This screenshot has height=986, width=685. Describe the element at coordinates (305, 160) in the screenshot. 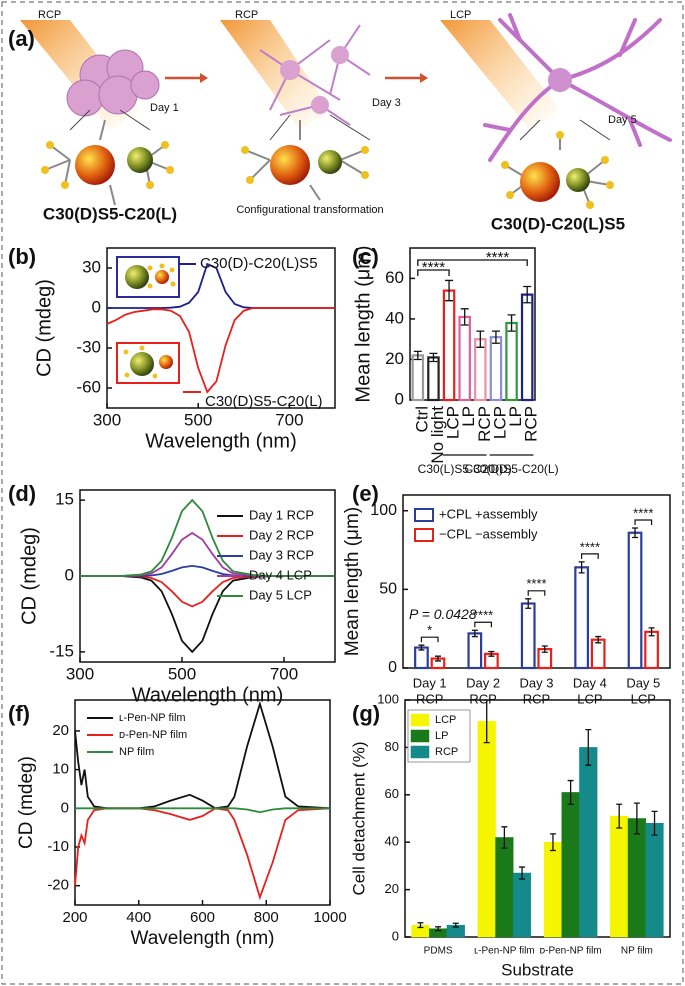

I see `nanoparticle-assembly` at that location.